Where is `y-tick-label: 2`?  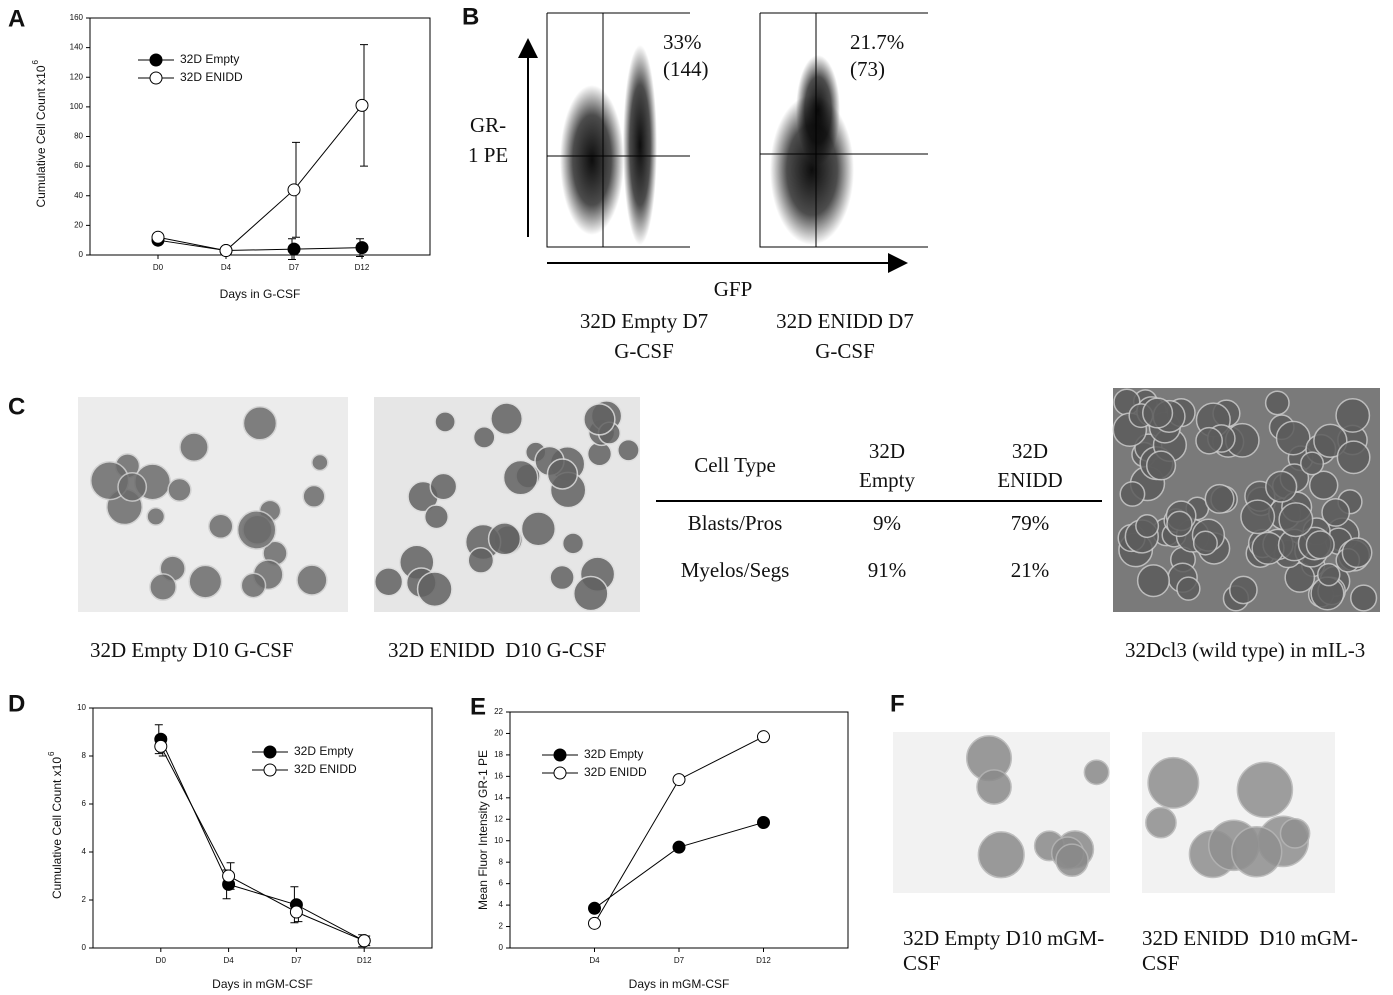 y-tick-label: 2 is located at coordinates (84, 899).